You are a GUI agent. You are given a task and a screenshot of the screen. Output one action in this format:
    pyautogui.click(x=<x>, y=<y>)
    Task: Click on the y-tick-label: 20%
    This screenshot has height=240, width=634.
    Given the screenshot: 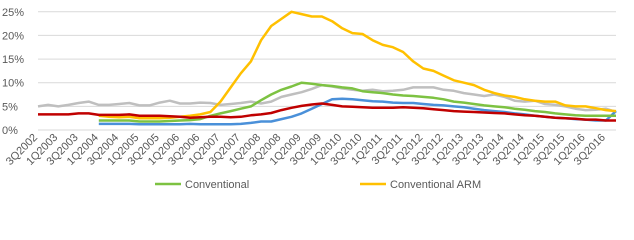 What is the action you would take?
    pyautogui.click(x=13, y=36)
    